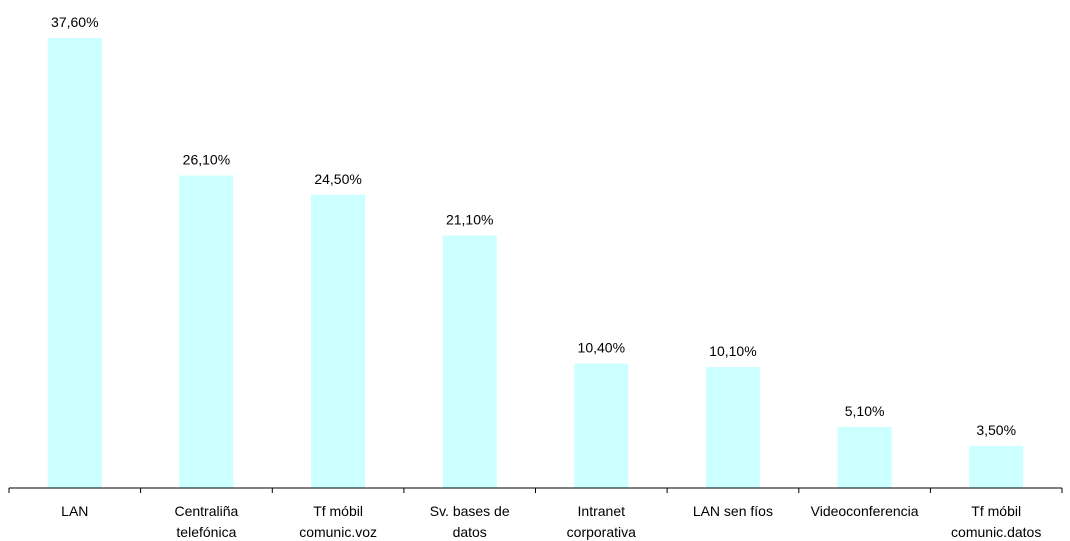 The height and width of the screenshot is (541, 1070). I want to click on category-label-7-line-1: comunic.datos, so click(996, 532).